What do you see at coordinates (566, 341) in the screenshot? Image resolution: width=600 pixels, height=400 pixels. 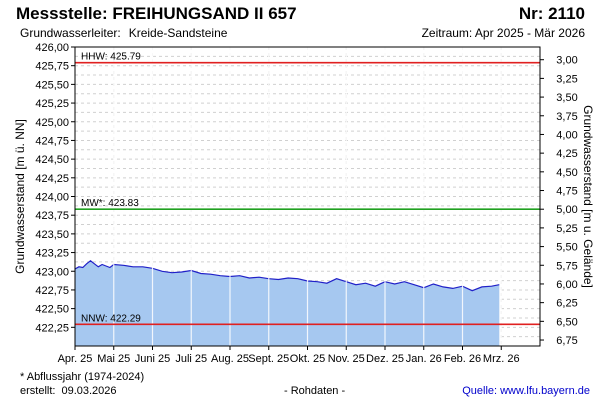 I see `y2-tick-label: 6,75` at bounding box center [566, 341].